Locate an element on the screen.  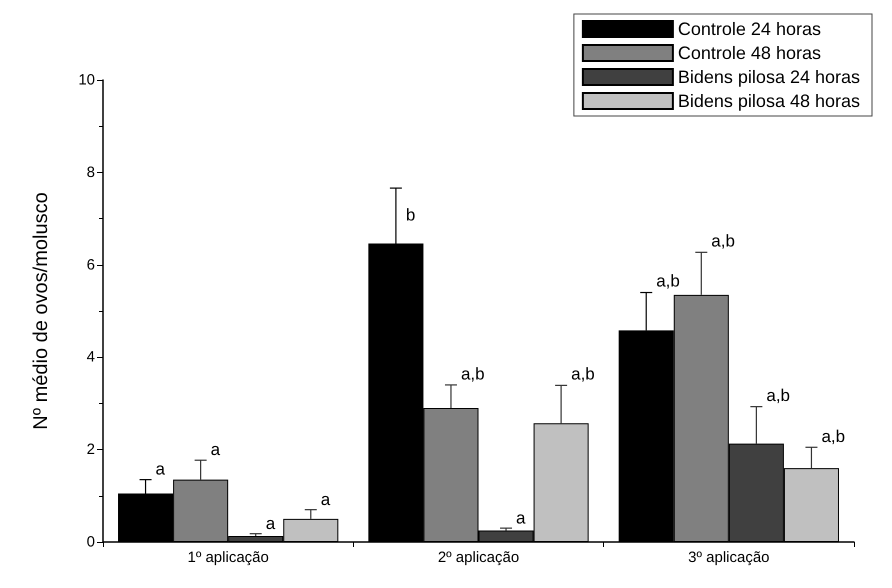
x-tick-label: 3º aplicação is located at coordinates (729, 557).